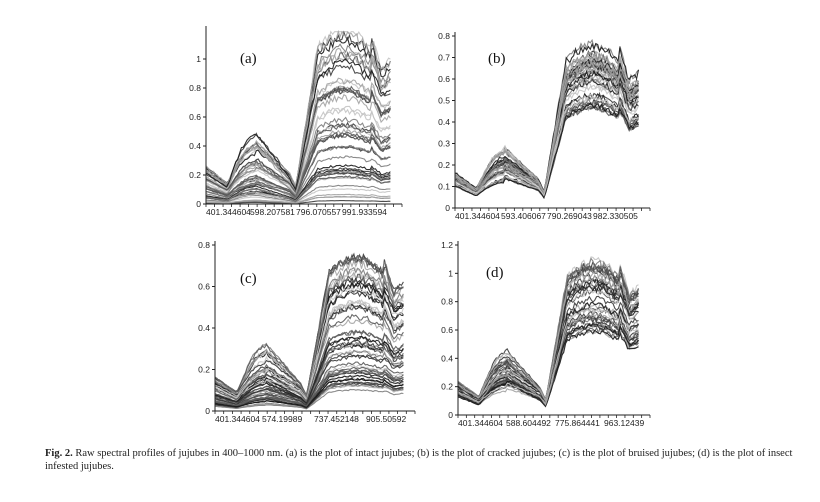  What do you see at coordinates (248, 59) in the screenshot?
I see `panel-label: (a)` at bounding box center [248, 59].